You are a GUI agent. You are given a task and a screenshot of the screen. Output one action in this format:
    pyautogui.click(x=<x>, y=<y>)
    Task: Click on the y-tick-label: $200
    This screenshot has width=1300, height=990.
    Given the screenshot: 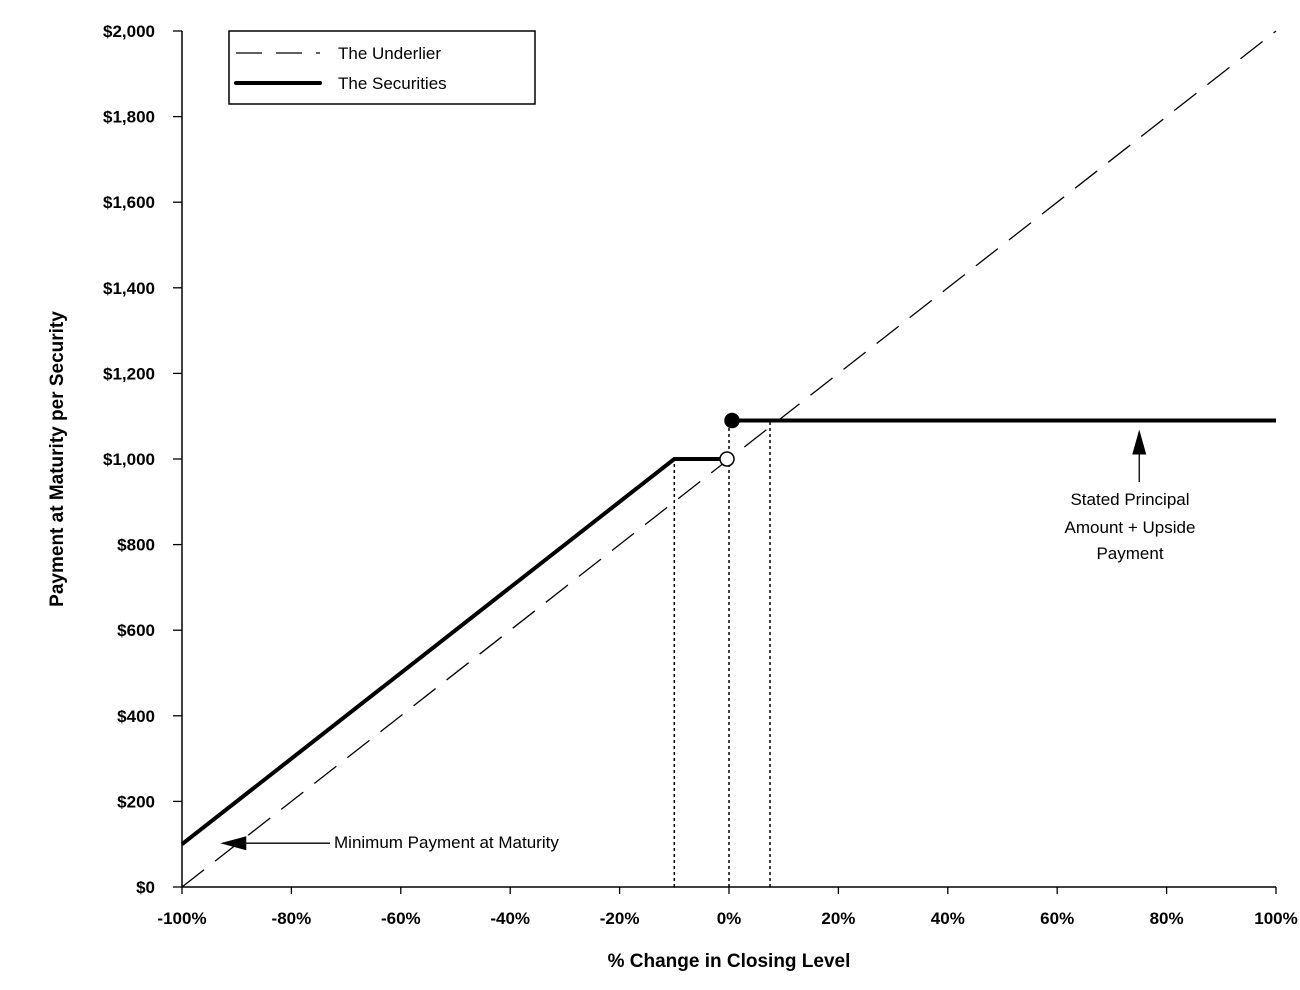 What is the action you would take?
    pyautogui.click(x=136, y=801)
    